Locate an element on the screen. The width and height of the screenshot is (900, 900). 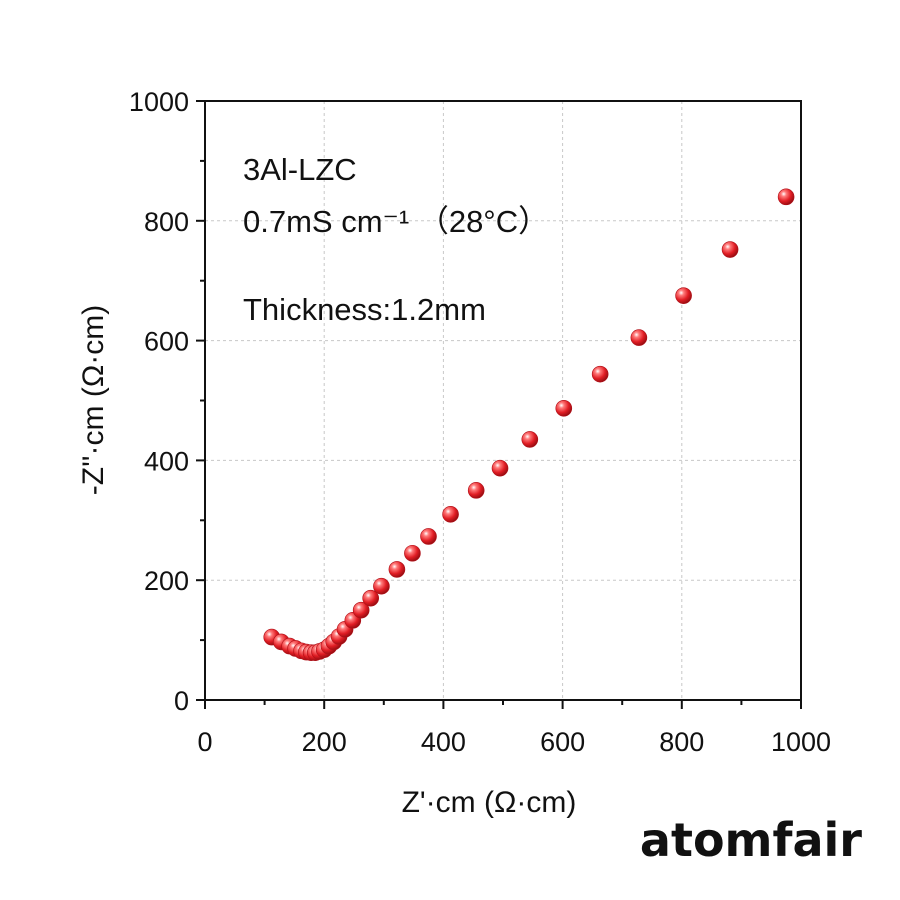
x-tick-label: 200 is located at coordinates (324, 742).